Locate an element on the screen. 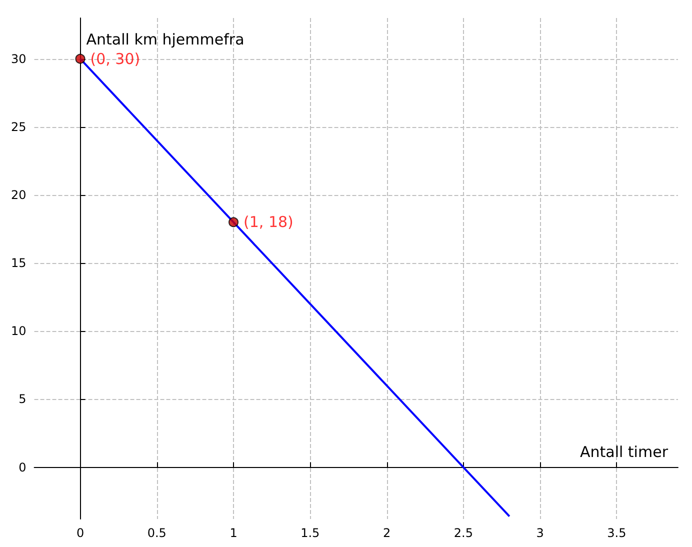 This screenshot has width=692, height=547. x-tick-label: 0 is located at coordinates (80, 533).